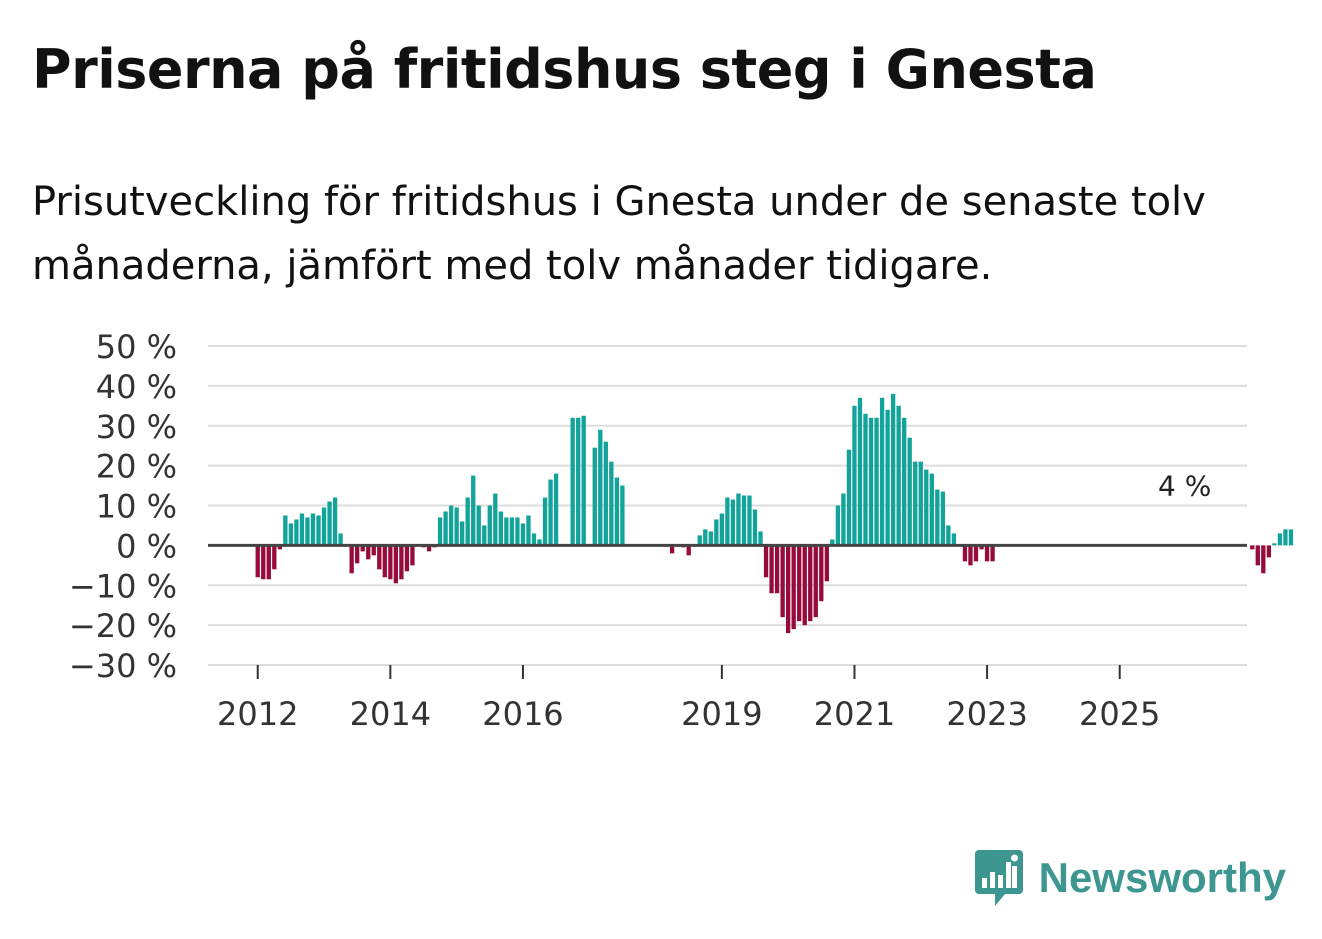 Image resolution: width=1322 pixels, height=939 pixels. What do you see at coordinates (136, 467) in the screenshot?
I see `y-tick-label: 20 %` at bounding box center [136, 467].